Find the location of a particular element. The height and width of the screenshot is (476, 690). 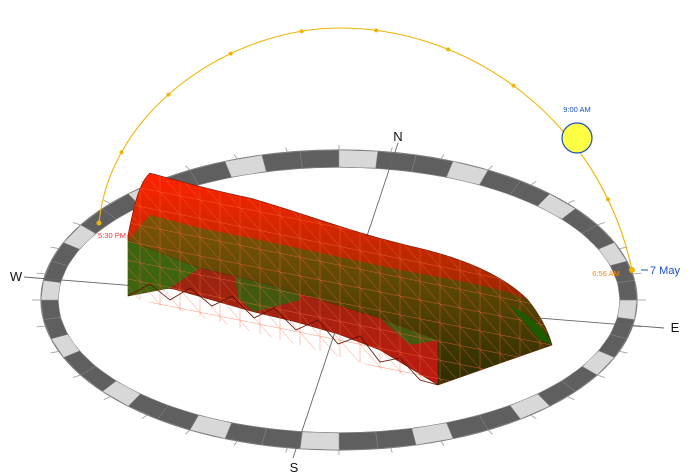

sun-icon is located at coordinates (577, 138).